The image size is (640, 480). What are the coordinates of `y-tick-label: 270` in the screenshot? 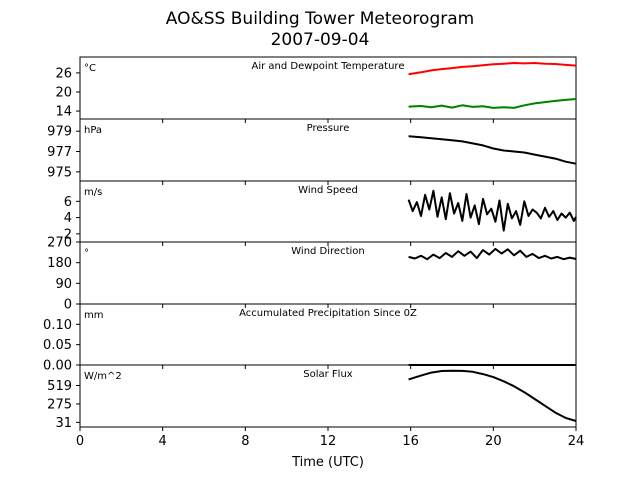 It's located at (59, 243).